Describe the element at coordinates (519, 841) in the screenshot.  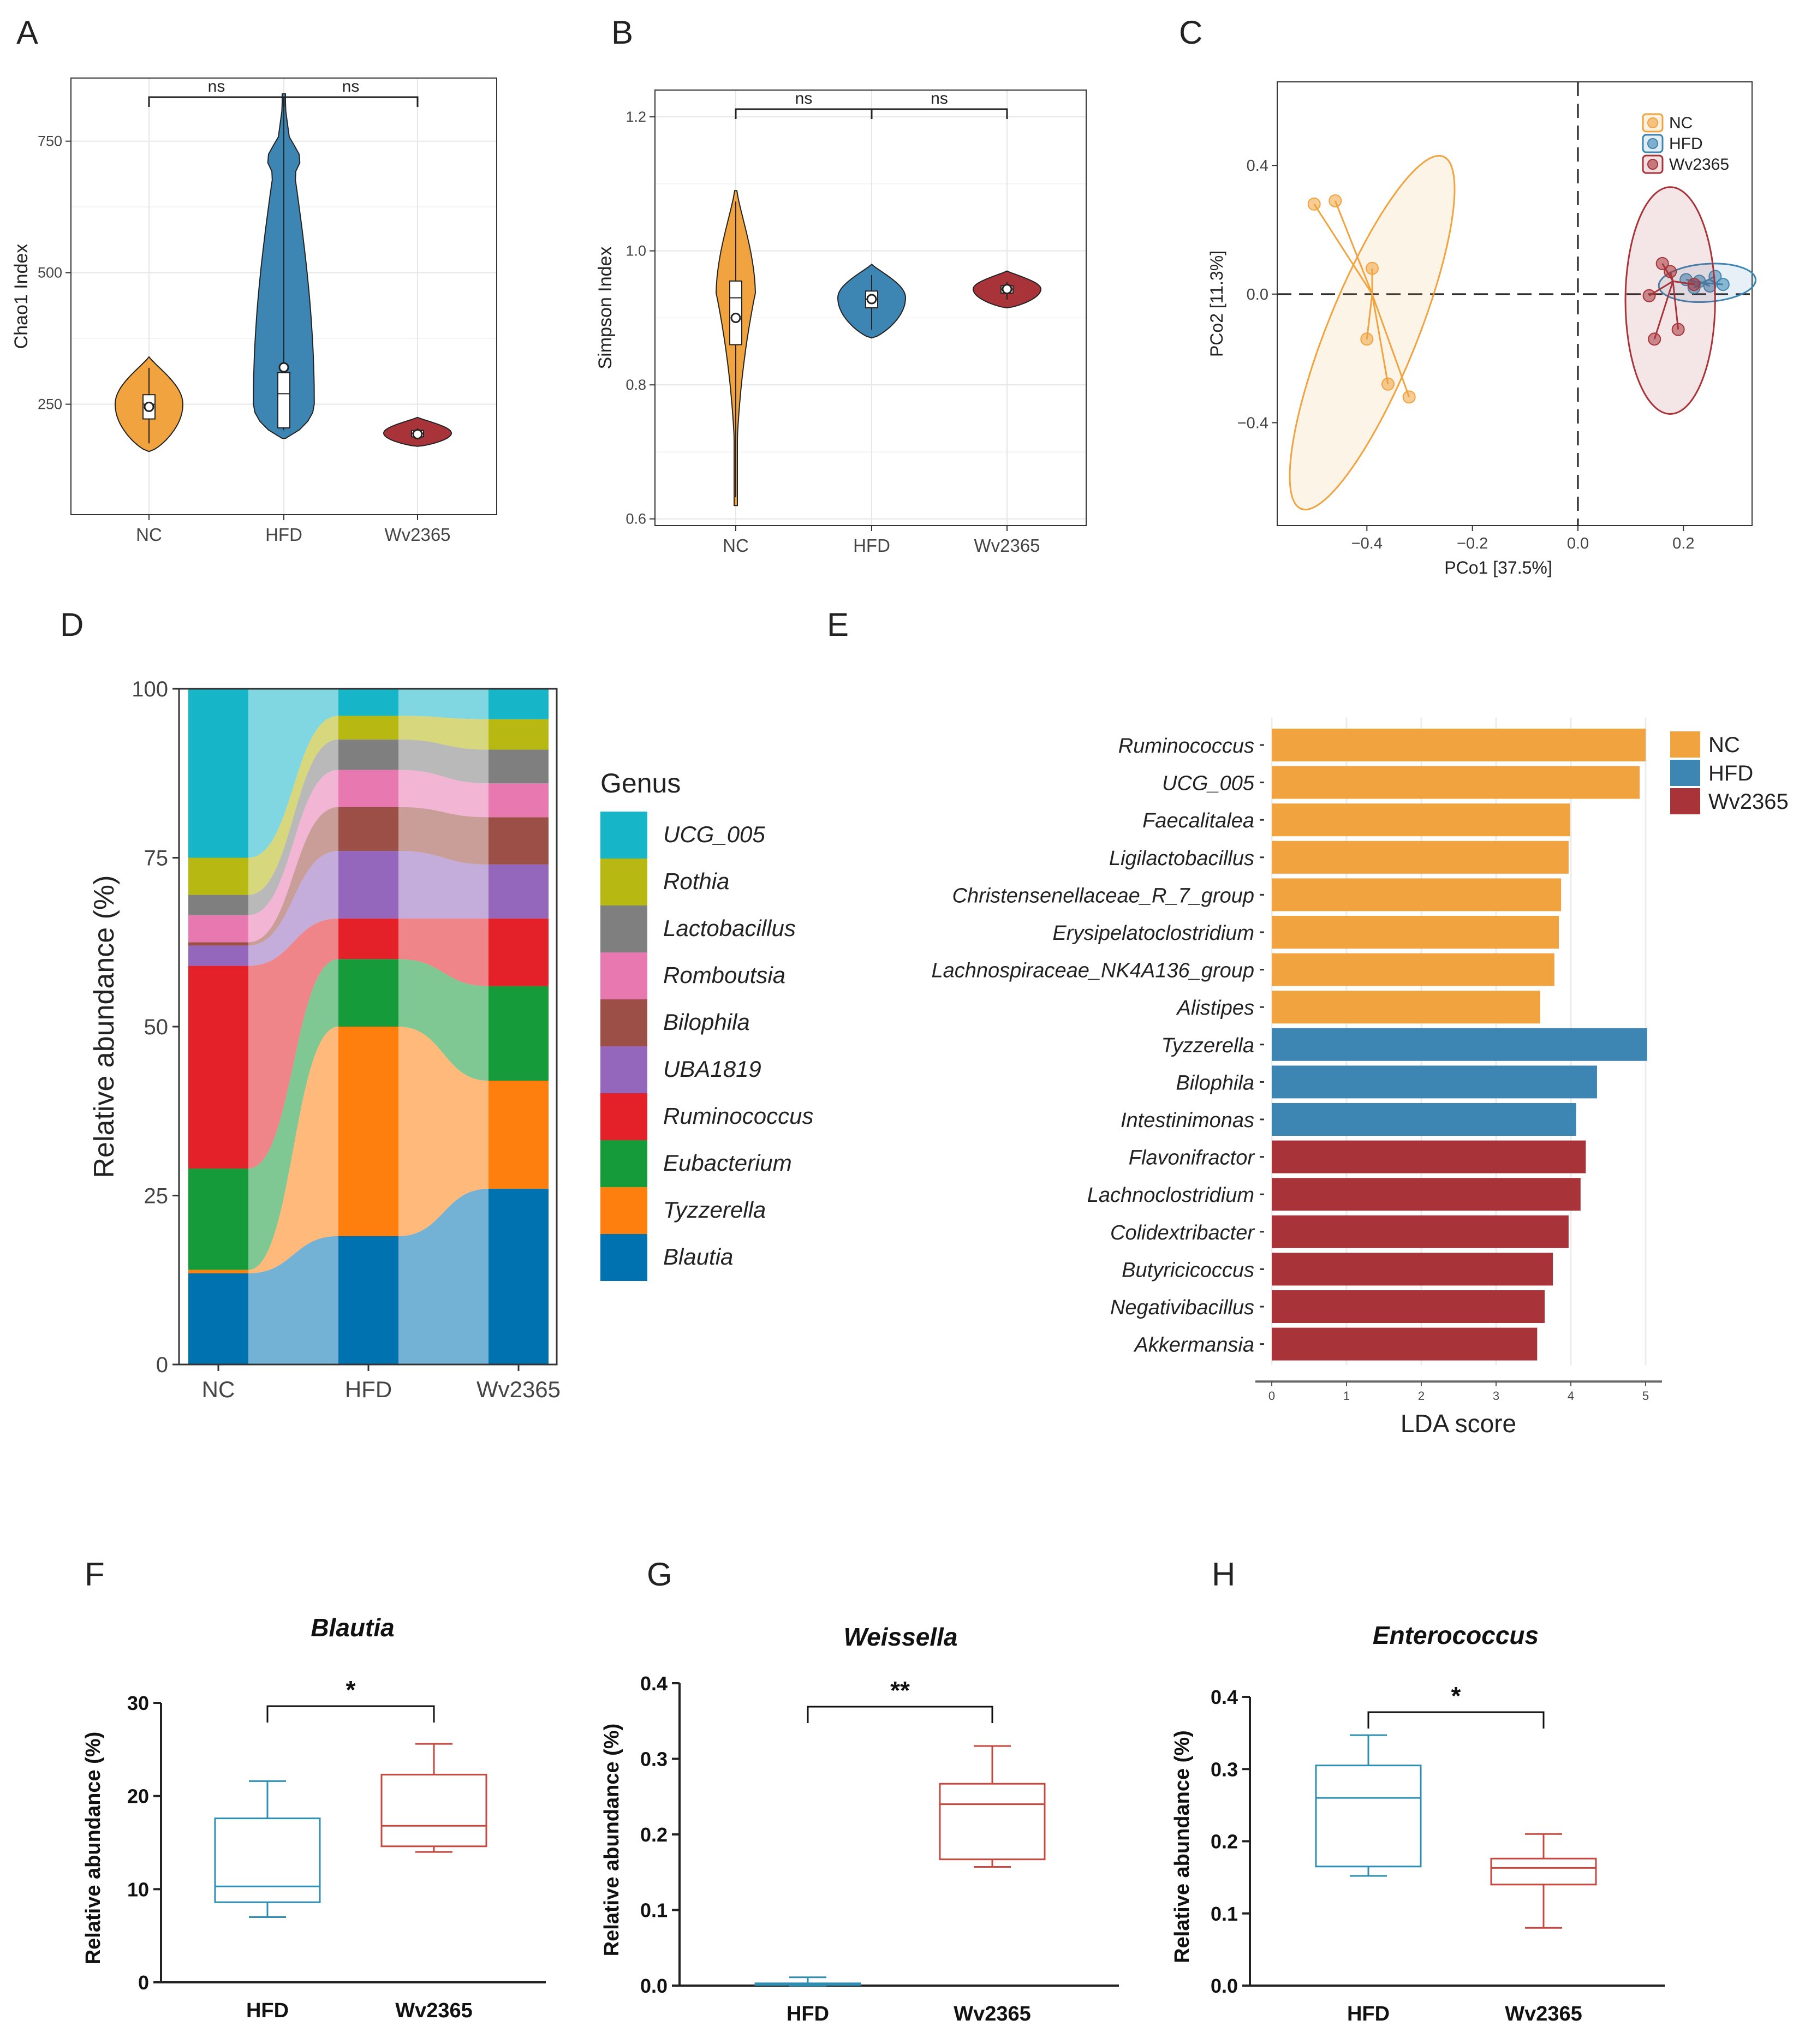
I see `bar-wv2365-bilophila` at that location.